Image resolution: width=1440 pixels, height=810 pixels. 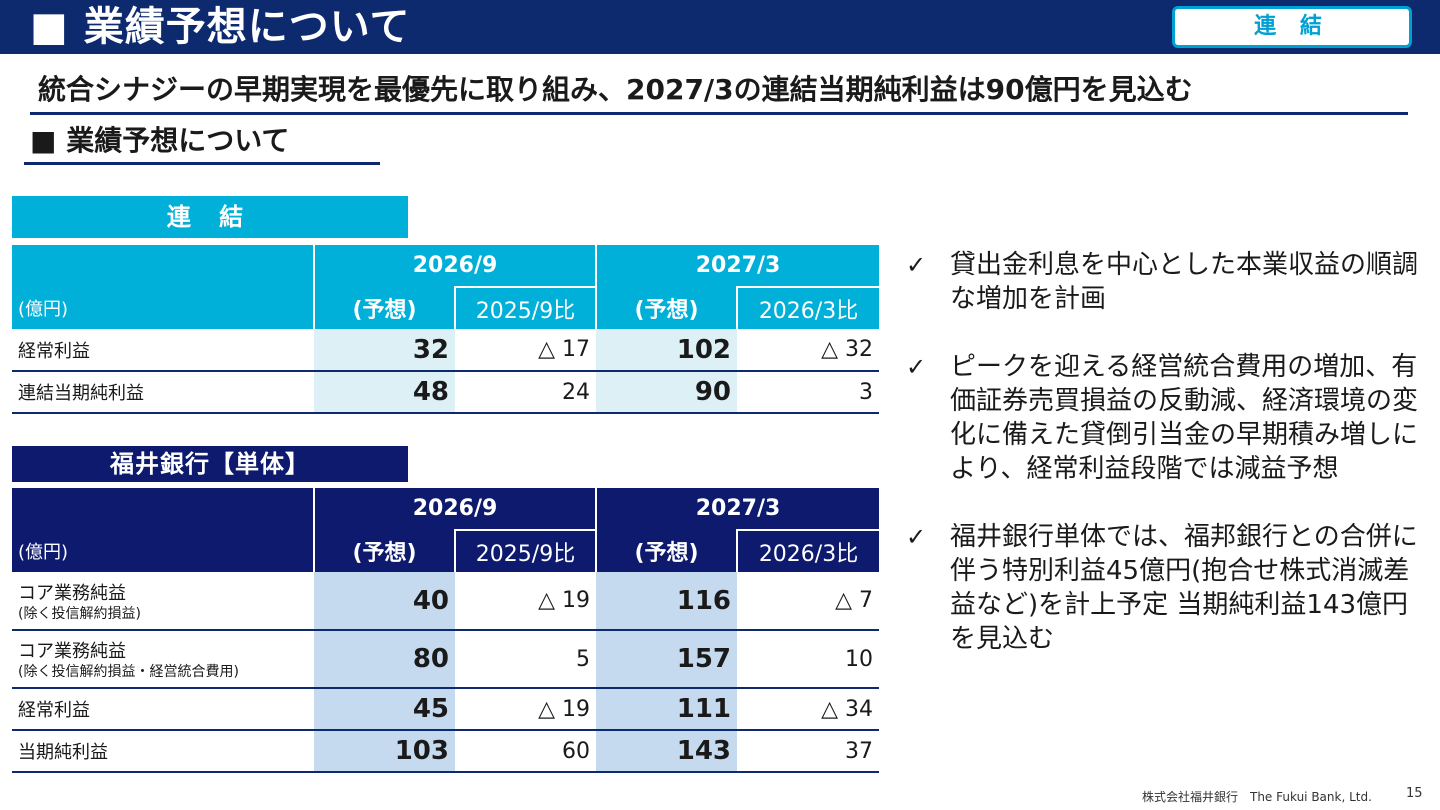 What do you see at coordinates (526, 392) in the screenshot?
I see `change-value: 24` at bounding box center [526, 392].